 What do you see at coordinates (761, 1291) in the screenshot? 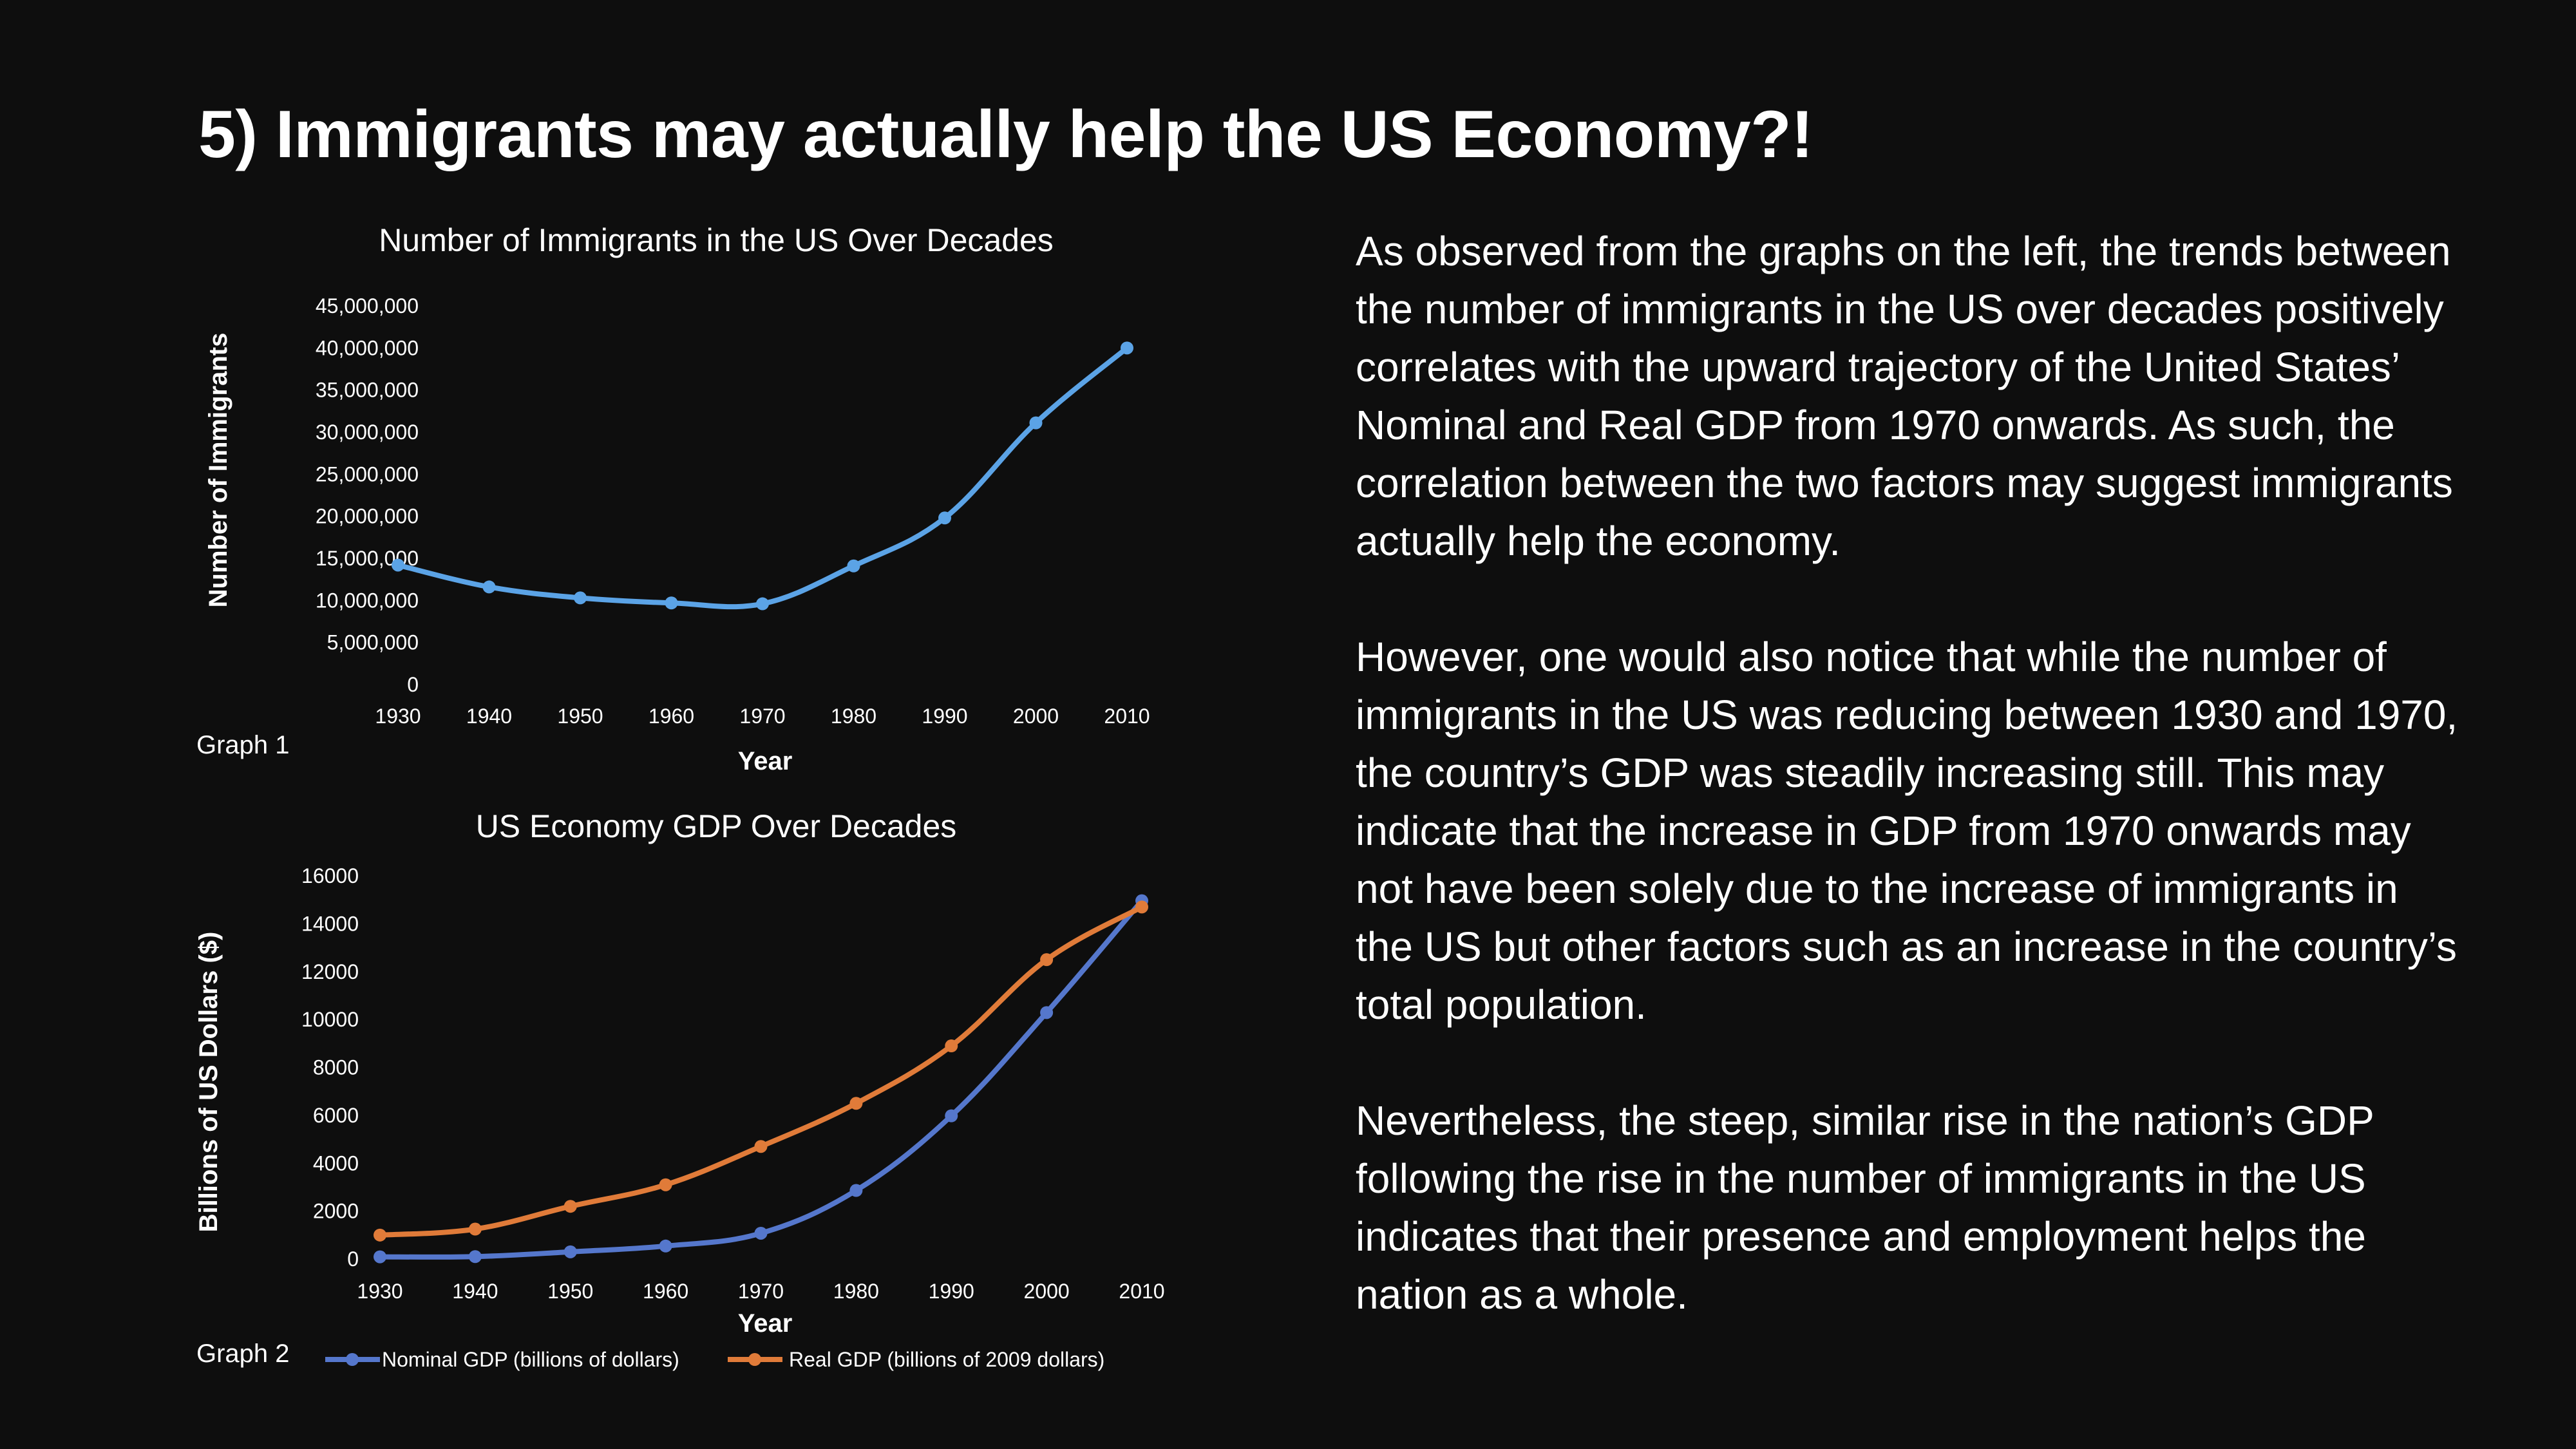
I see `chart2-xtick-label: 1970` at bounding box center [761, 1291].